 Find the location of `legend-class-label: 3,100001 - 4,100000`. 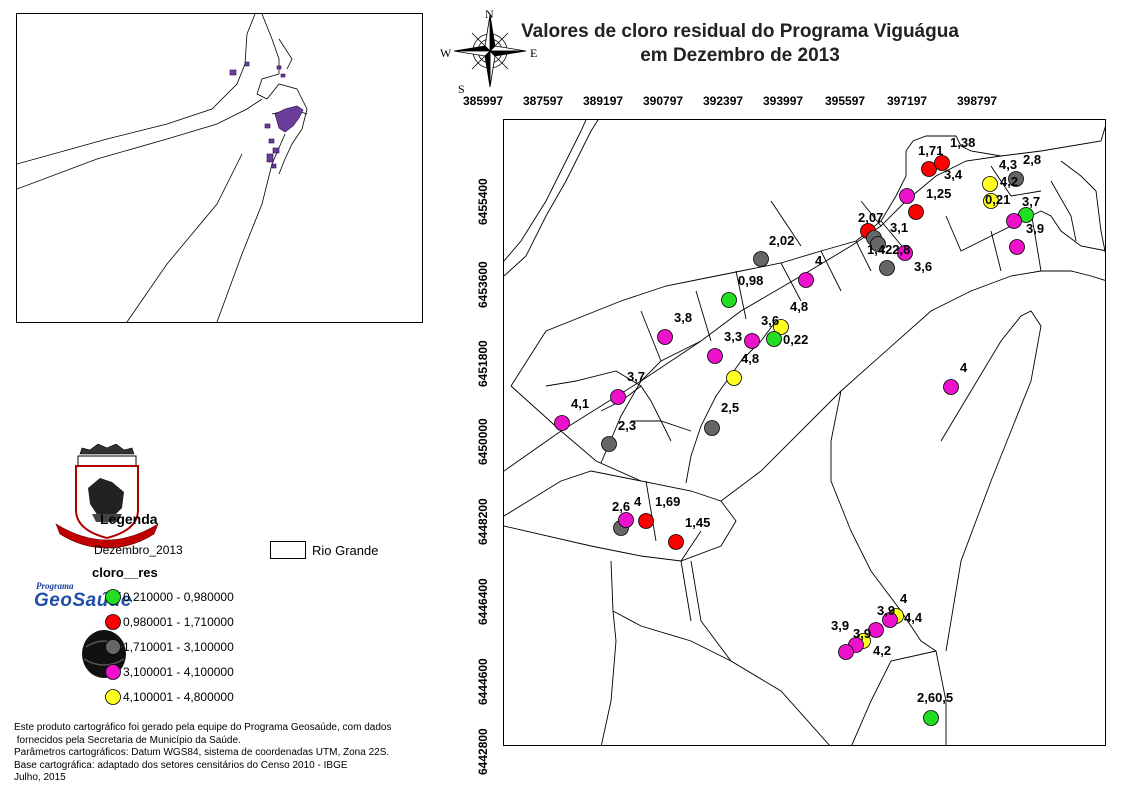

legend-class-label: 3,100001 - 4,100000 is located at coordinates (178, 672).